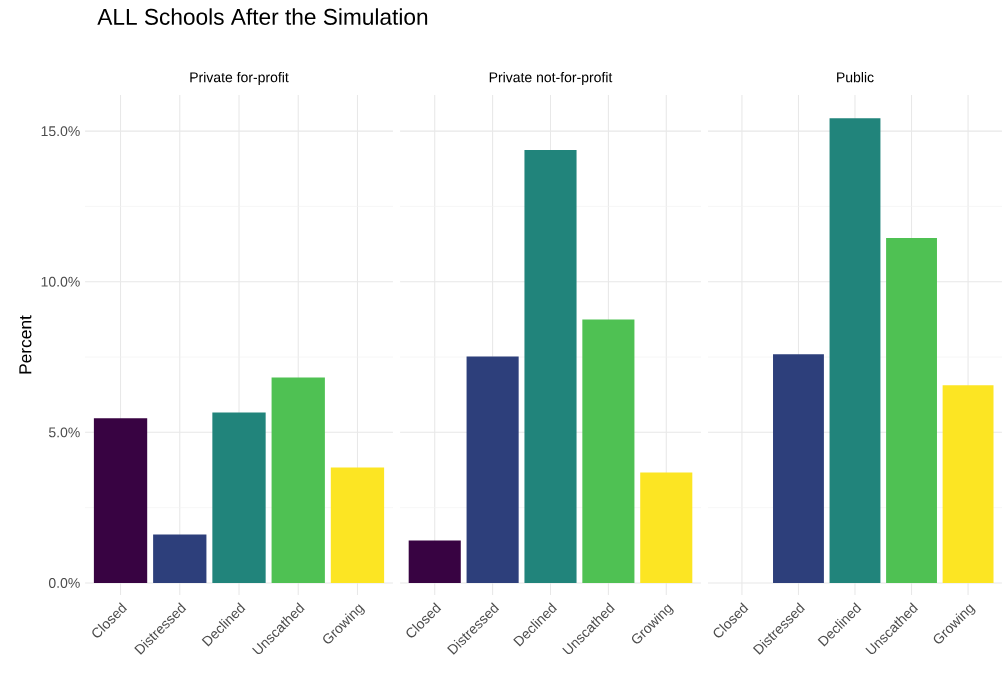  What do you see at coordinates (60, 281) in the screenshot?
I see `y-tick-label: 10.0%` at bounding box center [60, 281].